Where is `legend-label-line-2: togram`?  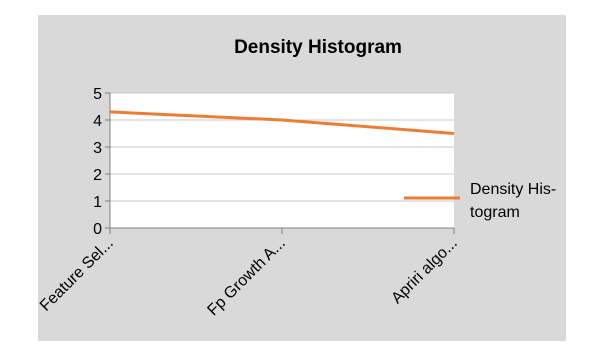 legend-label-line-2: togram is located at coordinates (495, 212).